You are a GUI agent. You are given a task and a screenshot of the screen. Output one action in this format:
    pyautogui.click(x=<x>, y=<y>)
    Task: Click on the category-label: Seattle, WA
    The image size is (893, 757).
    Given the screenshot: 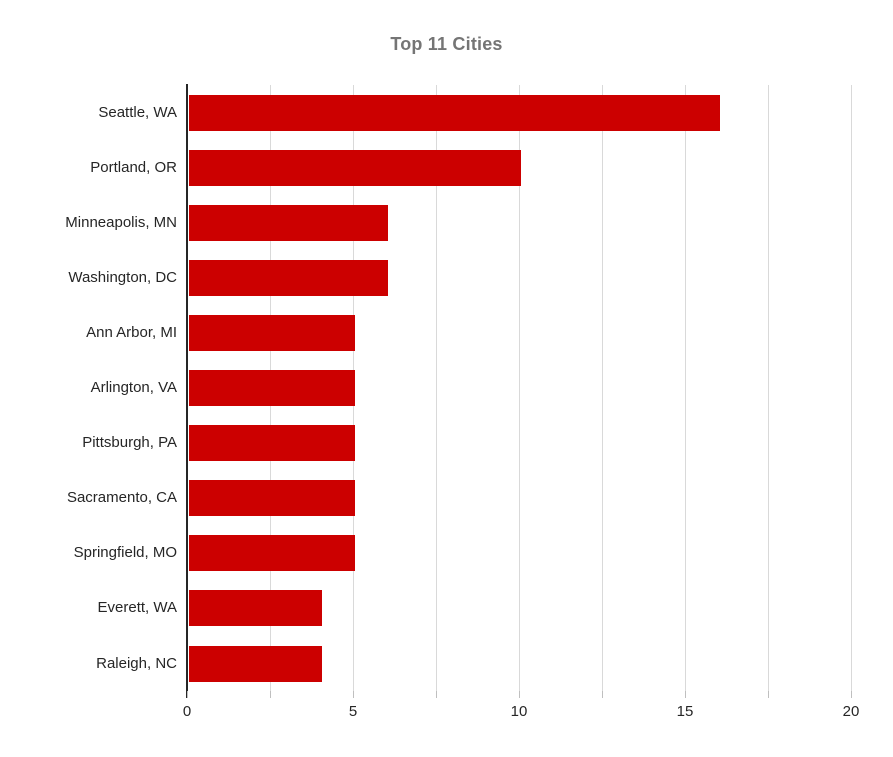 What is the action you would take?
    pyautogui.click(x=137, y=112)
    